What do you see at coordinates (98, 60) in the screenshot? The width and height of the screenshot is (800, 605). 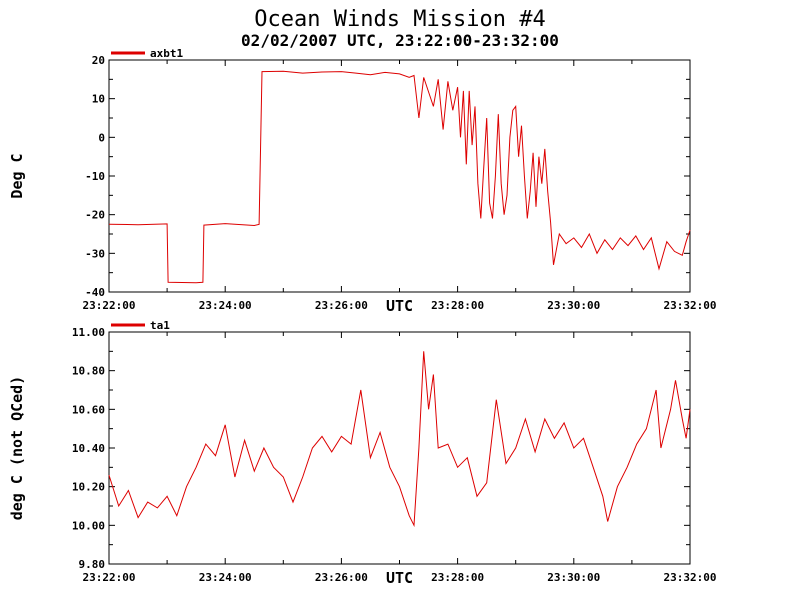 I see `y-tick-label: 20` at bounding box center [98, 60].